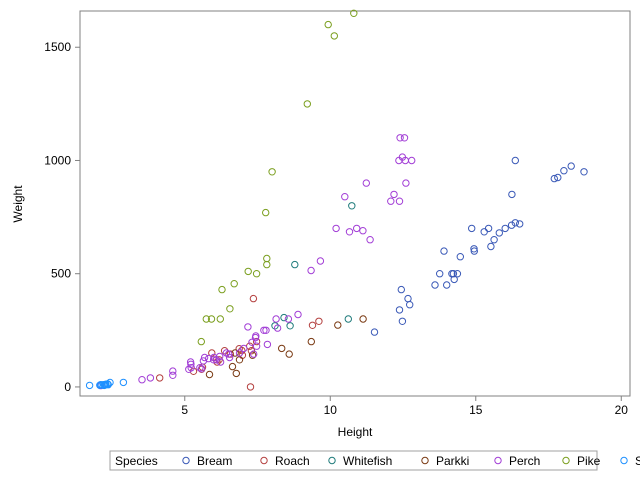  What do you see at coordinates (18, 204) in the screenshot?
I see `y-axis-title: Weight` at bounding box center [18, 204].